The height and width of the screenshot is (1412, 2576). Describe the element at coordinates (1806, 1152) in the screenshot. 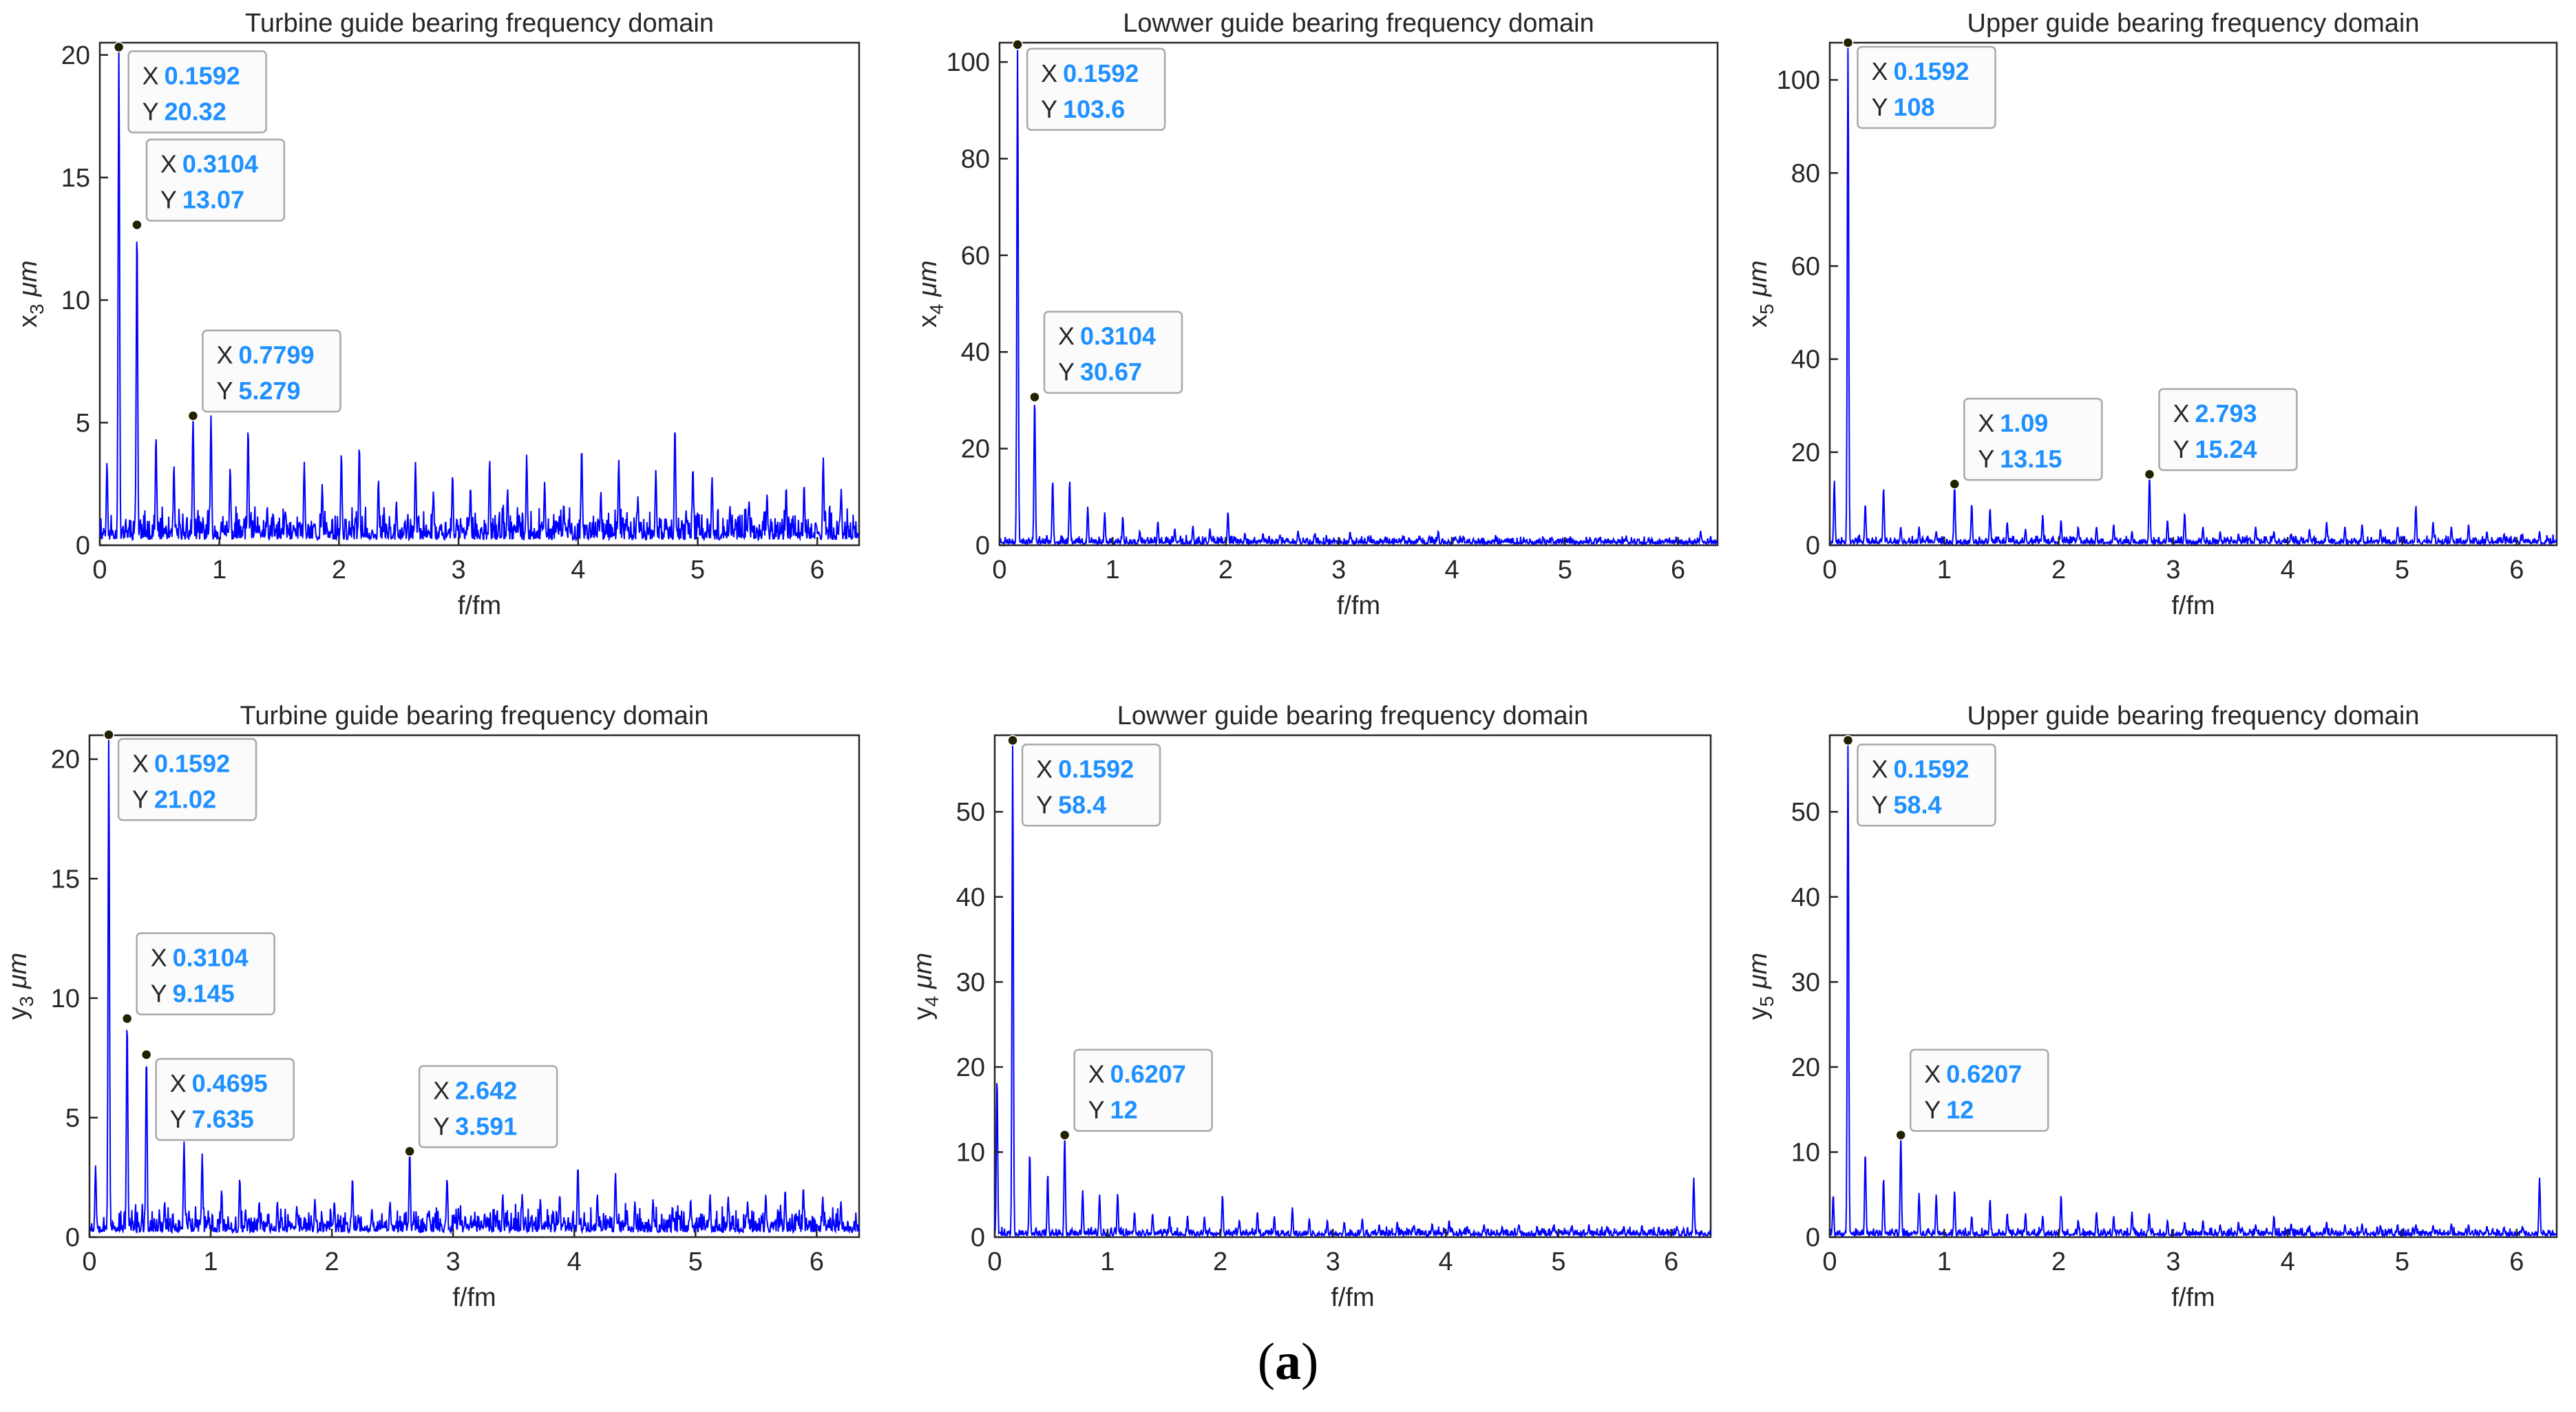

I see `y-tick-label: 10` at that location.